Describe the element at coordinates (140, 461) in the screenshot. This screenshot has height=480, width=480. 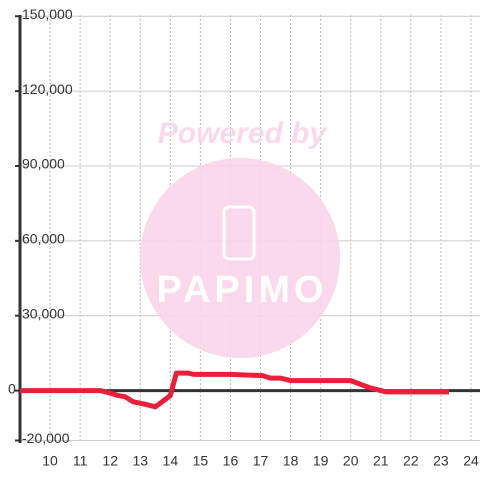
I see `x-tick-label: 13` at that location.